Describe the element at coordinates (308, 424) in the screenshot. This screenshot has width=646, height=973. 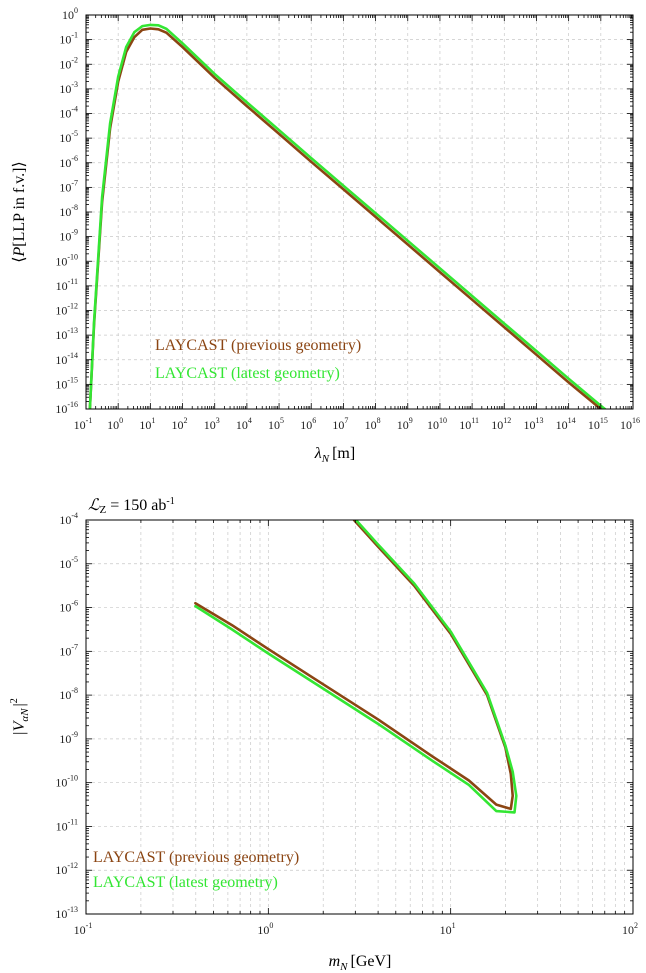
I see `x-tick-label: 10⁶` at that location.